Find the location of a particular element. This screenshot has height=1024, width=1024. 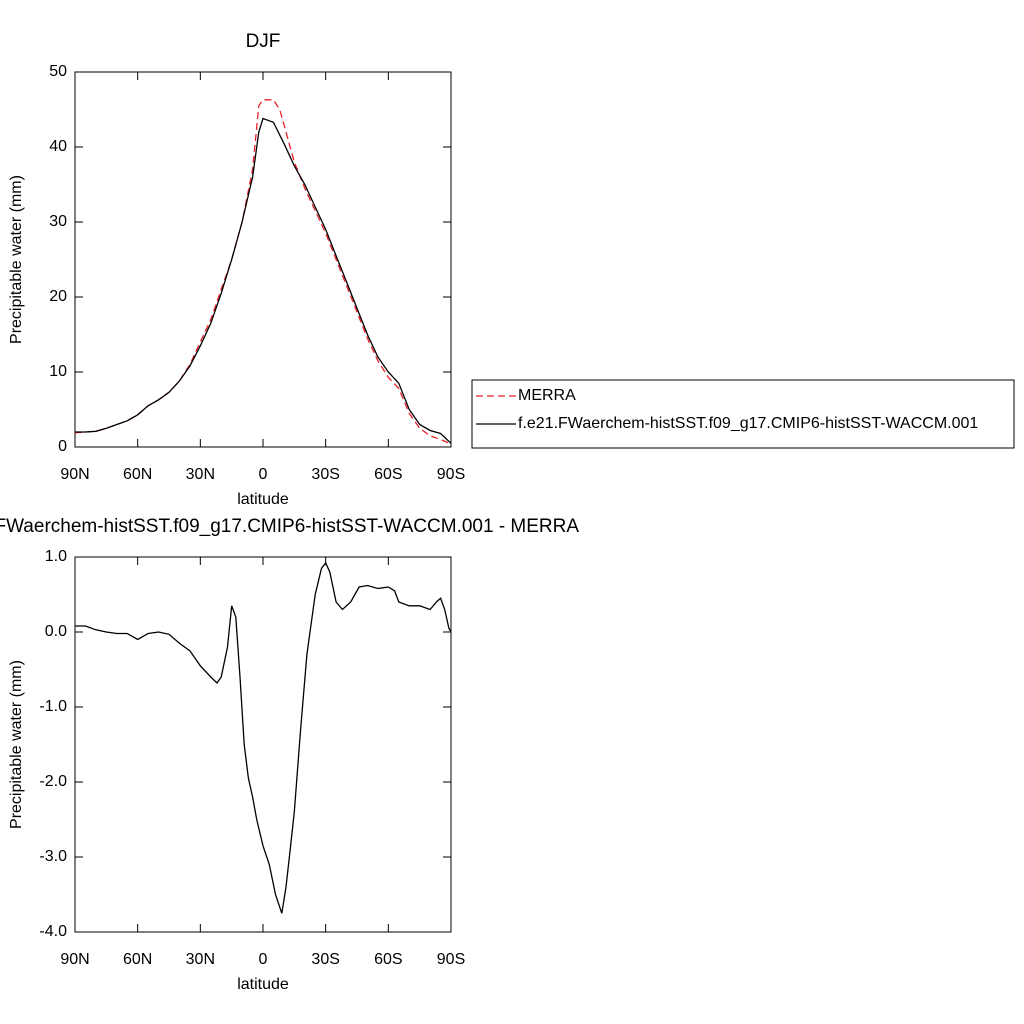

y-tick-label: 1.0 is located at coordinates (56, 556).